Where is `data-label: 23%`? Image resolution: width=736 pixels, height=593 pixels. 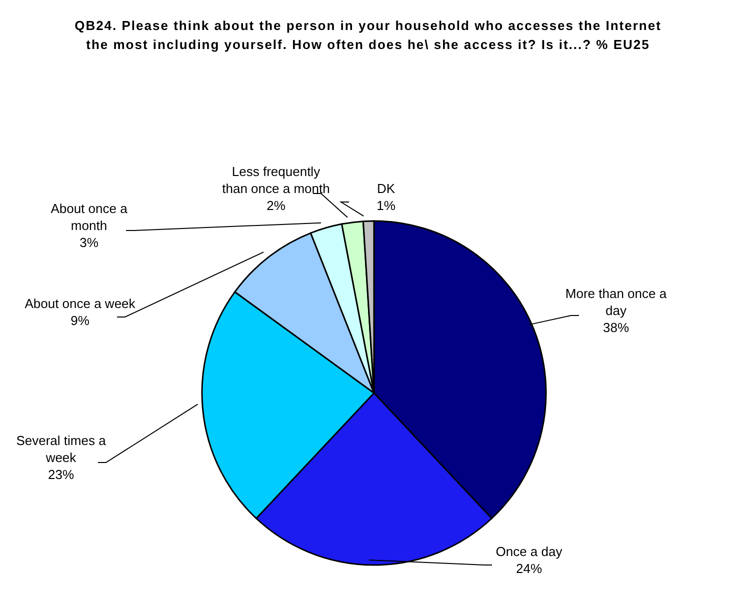 data-label: 23% is located at coordinates (61, 474).